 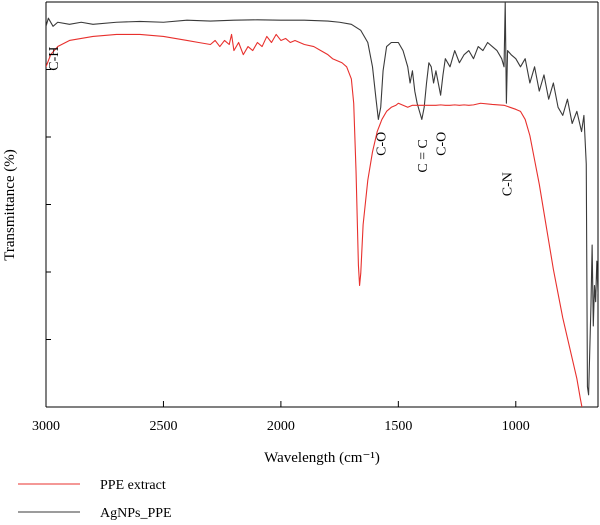 What do you see at coordinates (48, 204) in the screenshot?
I see `y-axis-ticks` at bounding box center [48, 204].